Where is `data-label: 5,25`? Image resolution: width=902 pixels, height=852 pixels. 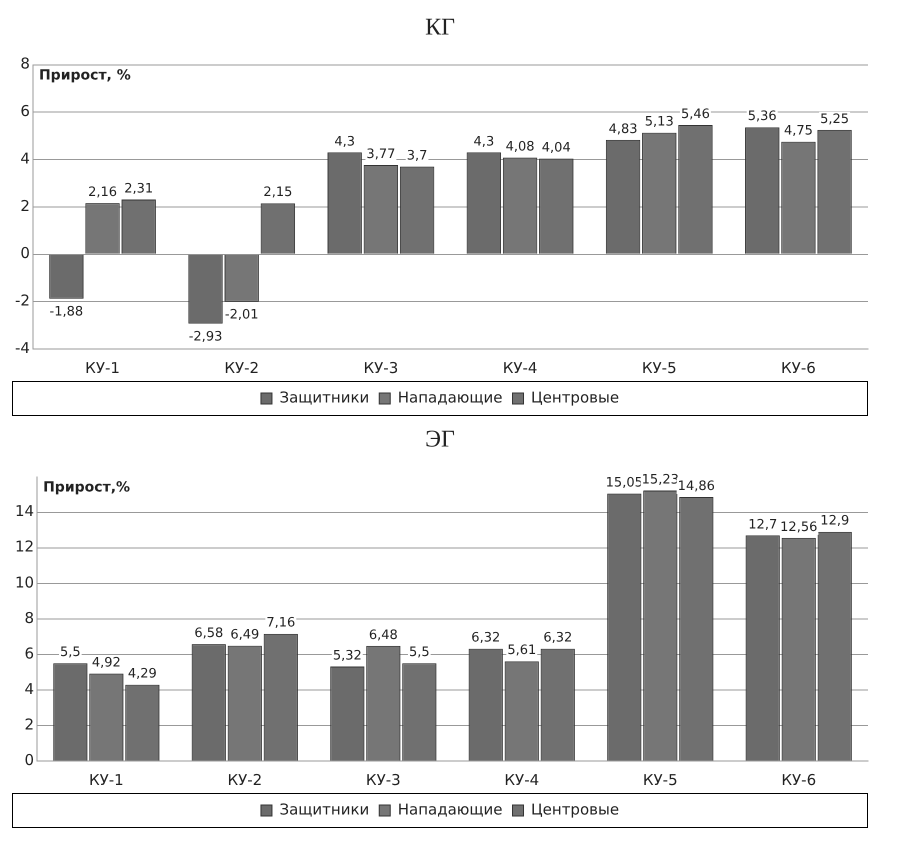
data-label: 5,25 is located at coordinates (835, 119).